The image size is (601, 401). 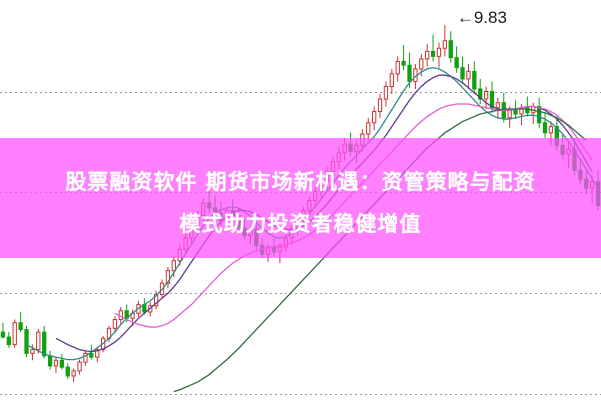 I want to click on arrow-left-icon: ←, so click(x=465, y=17).